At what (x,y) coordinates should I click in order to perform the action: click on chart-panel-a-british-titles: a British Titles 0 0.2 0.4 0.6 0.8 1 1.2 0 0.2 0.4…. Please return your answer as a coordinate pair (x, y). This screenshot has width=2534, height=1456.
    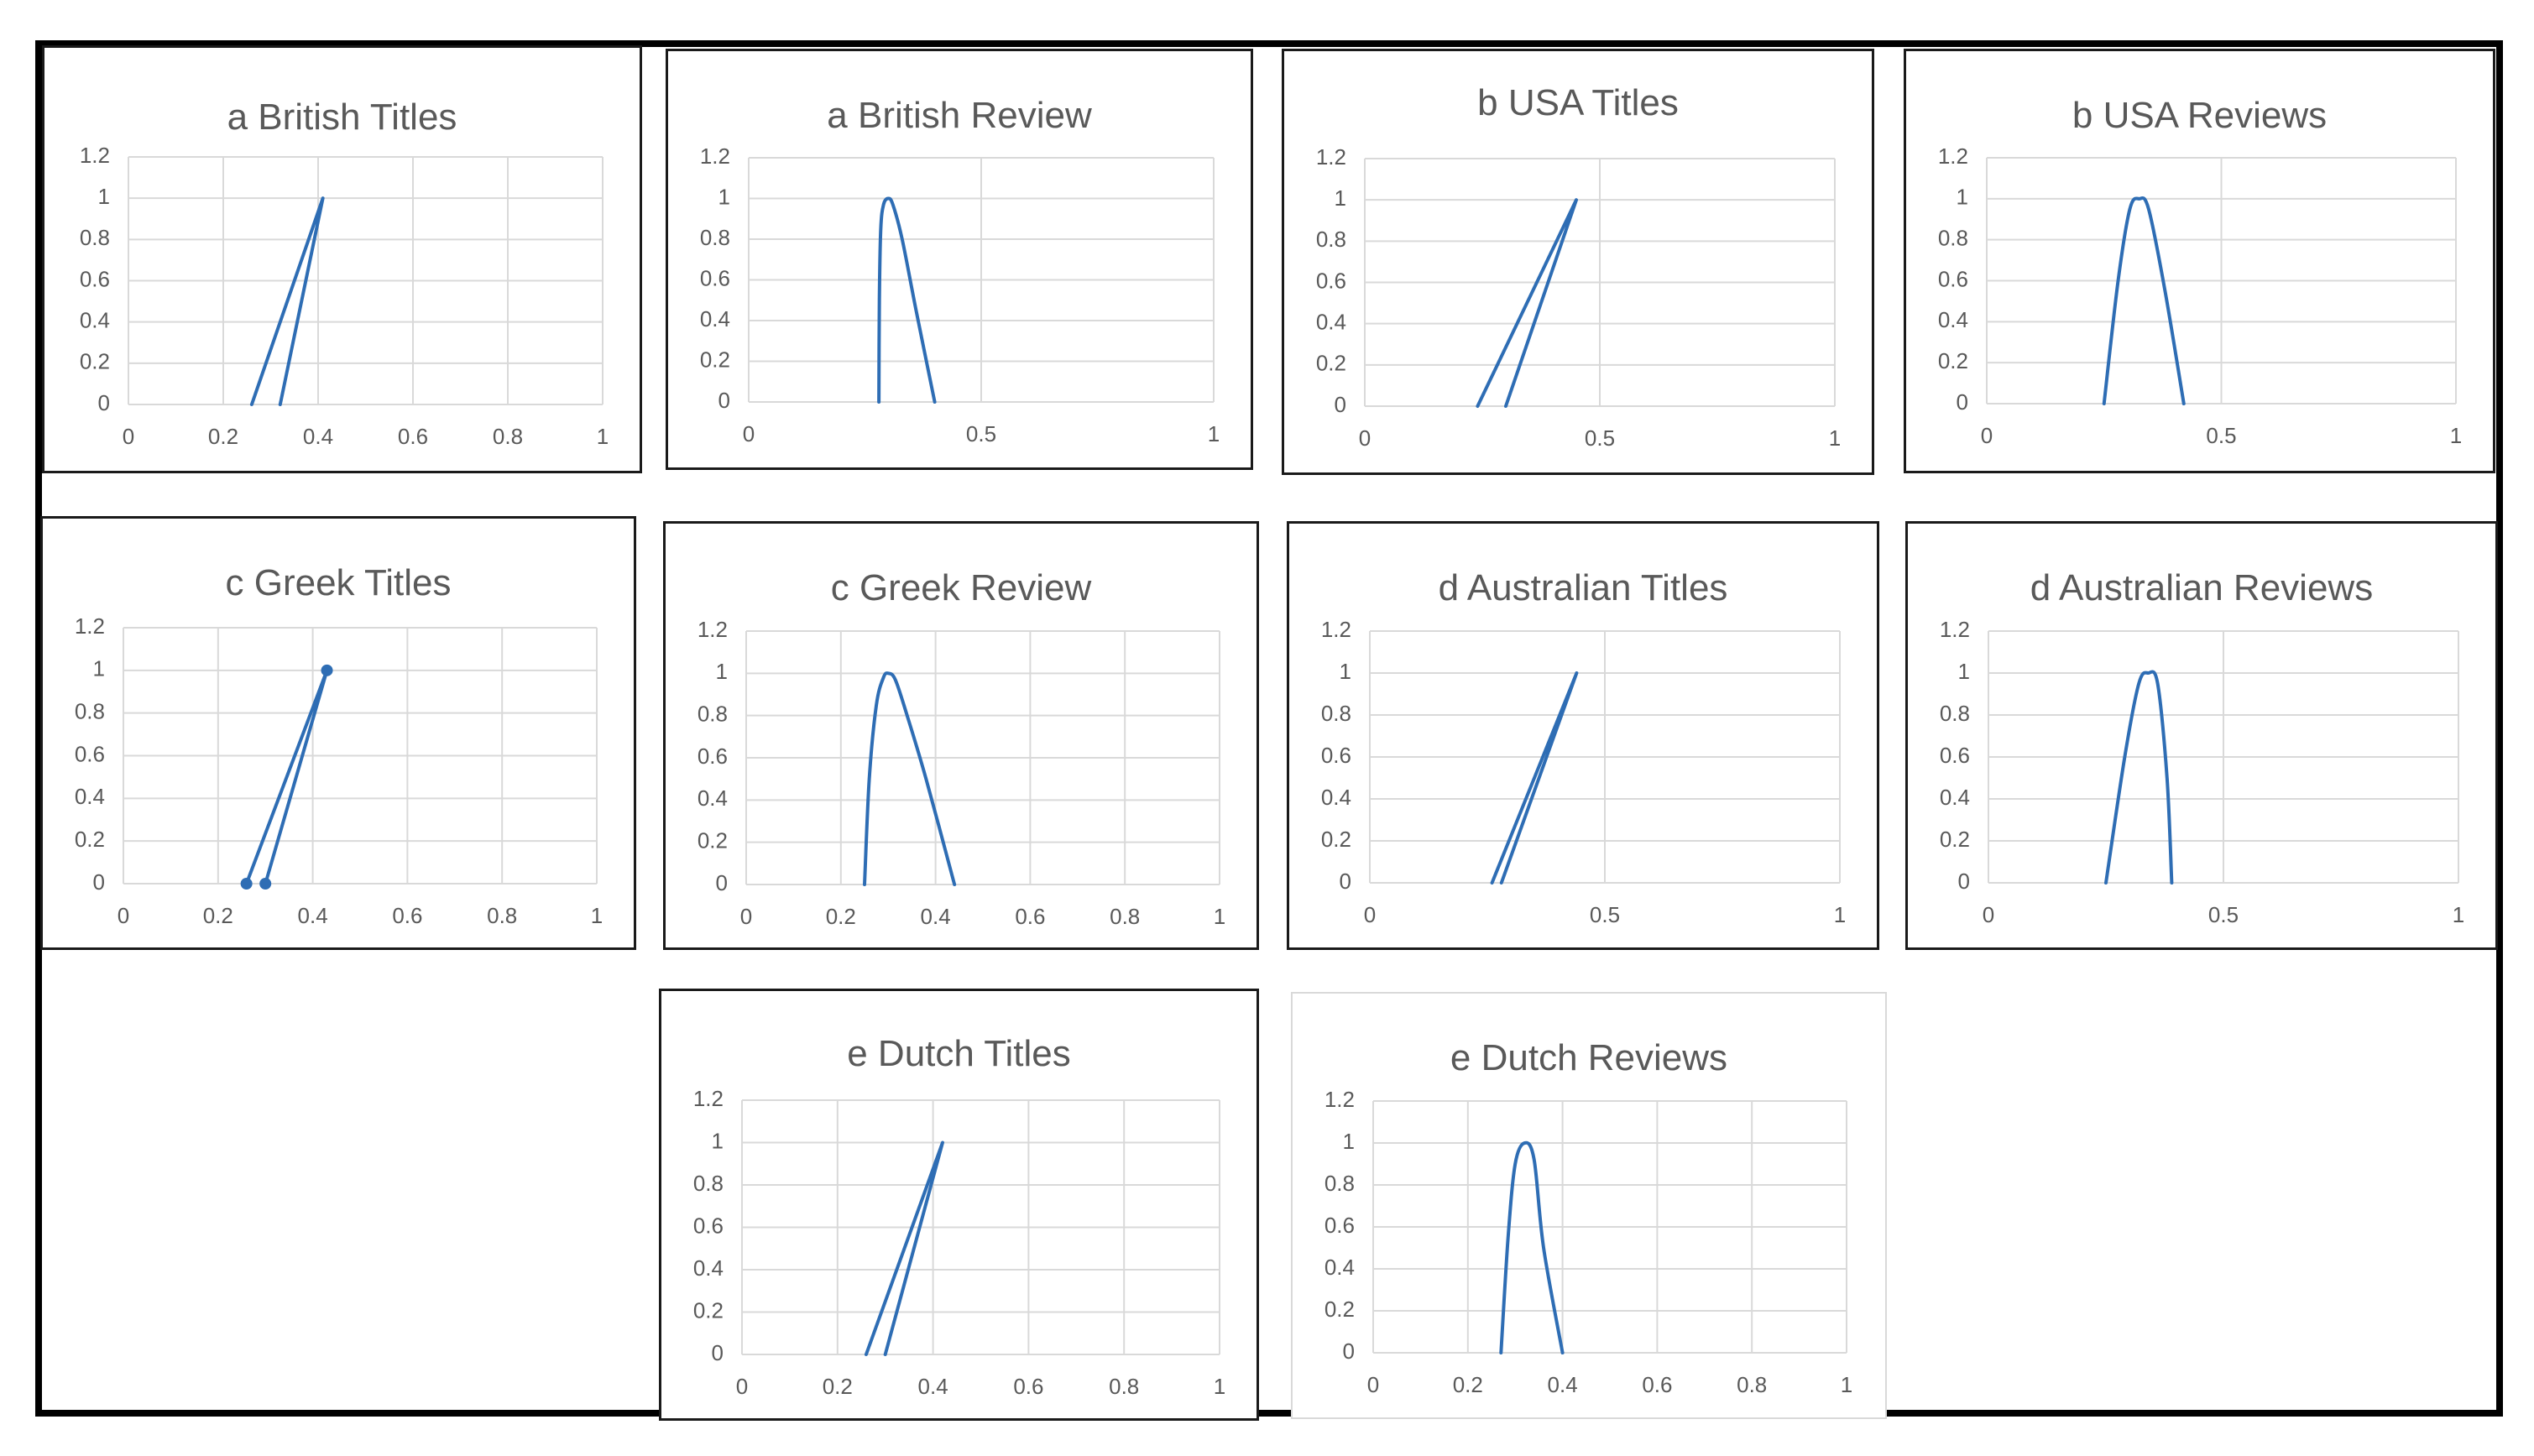
    Looking at the image, I should click on (342, 259).